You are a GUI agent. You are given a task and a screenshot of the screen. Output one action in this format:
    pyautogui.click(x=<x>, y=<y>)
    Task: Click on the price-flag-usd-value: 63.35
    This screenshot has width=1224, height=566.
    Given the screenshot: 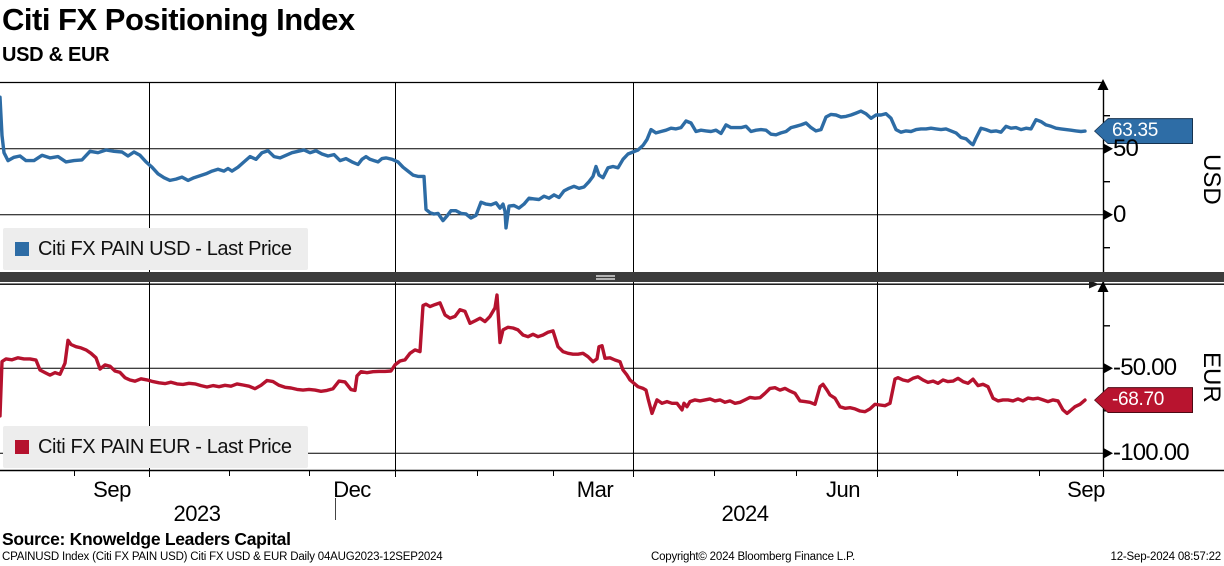 What is the action you would take?
    pyautogui.click(x=1143, y=131)
    